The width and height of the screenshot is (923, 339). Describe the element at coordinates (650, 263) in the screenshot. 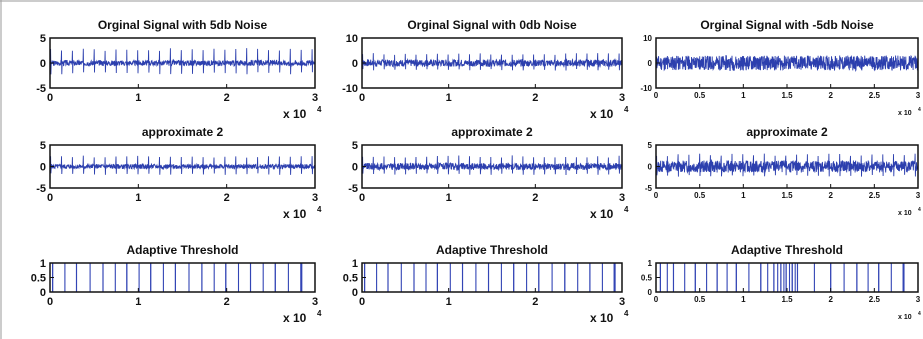

I see `y-tick-label: 1` at that location.